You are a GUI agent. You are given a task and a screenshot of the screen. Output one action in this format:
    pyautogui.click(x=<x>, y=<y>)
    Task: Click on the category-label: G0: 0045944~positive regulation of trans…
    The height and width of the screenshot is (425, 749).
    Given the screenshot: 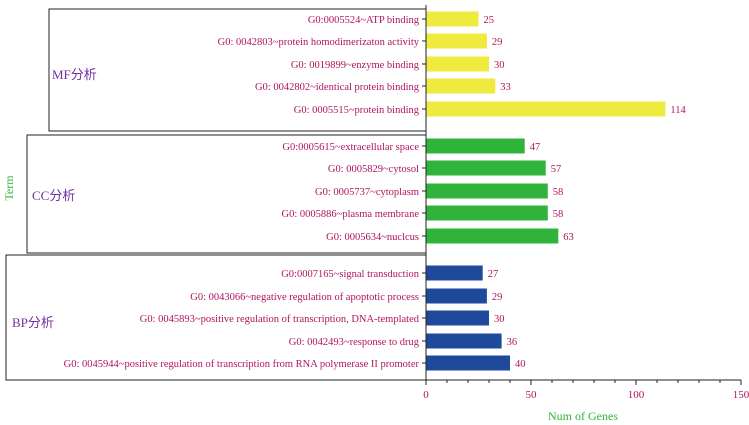 What is the action you would take?
    pyautogui.click(x=242, y=364)
    